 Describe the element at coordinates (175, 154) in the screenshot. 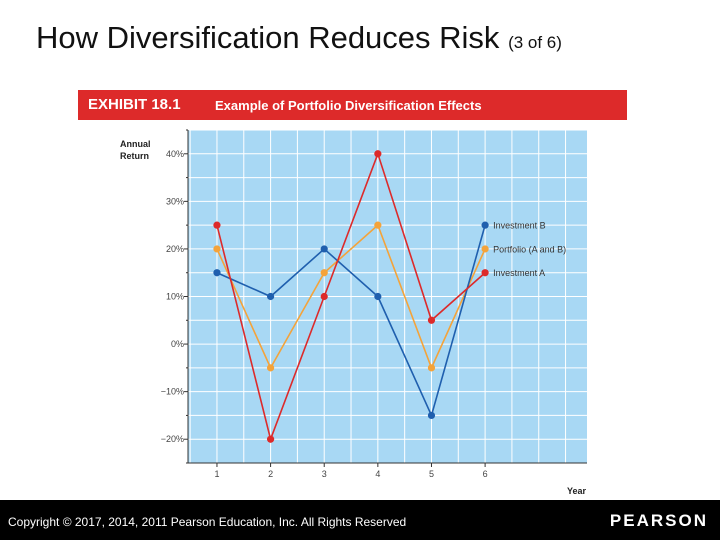

I see `y-tick-label: 40%` at that location.